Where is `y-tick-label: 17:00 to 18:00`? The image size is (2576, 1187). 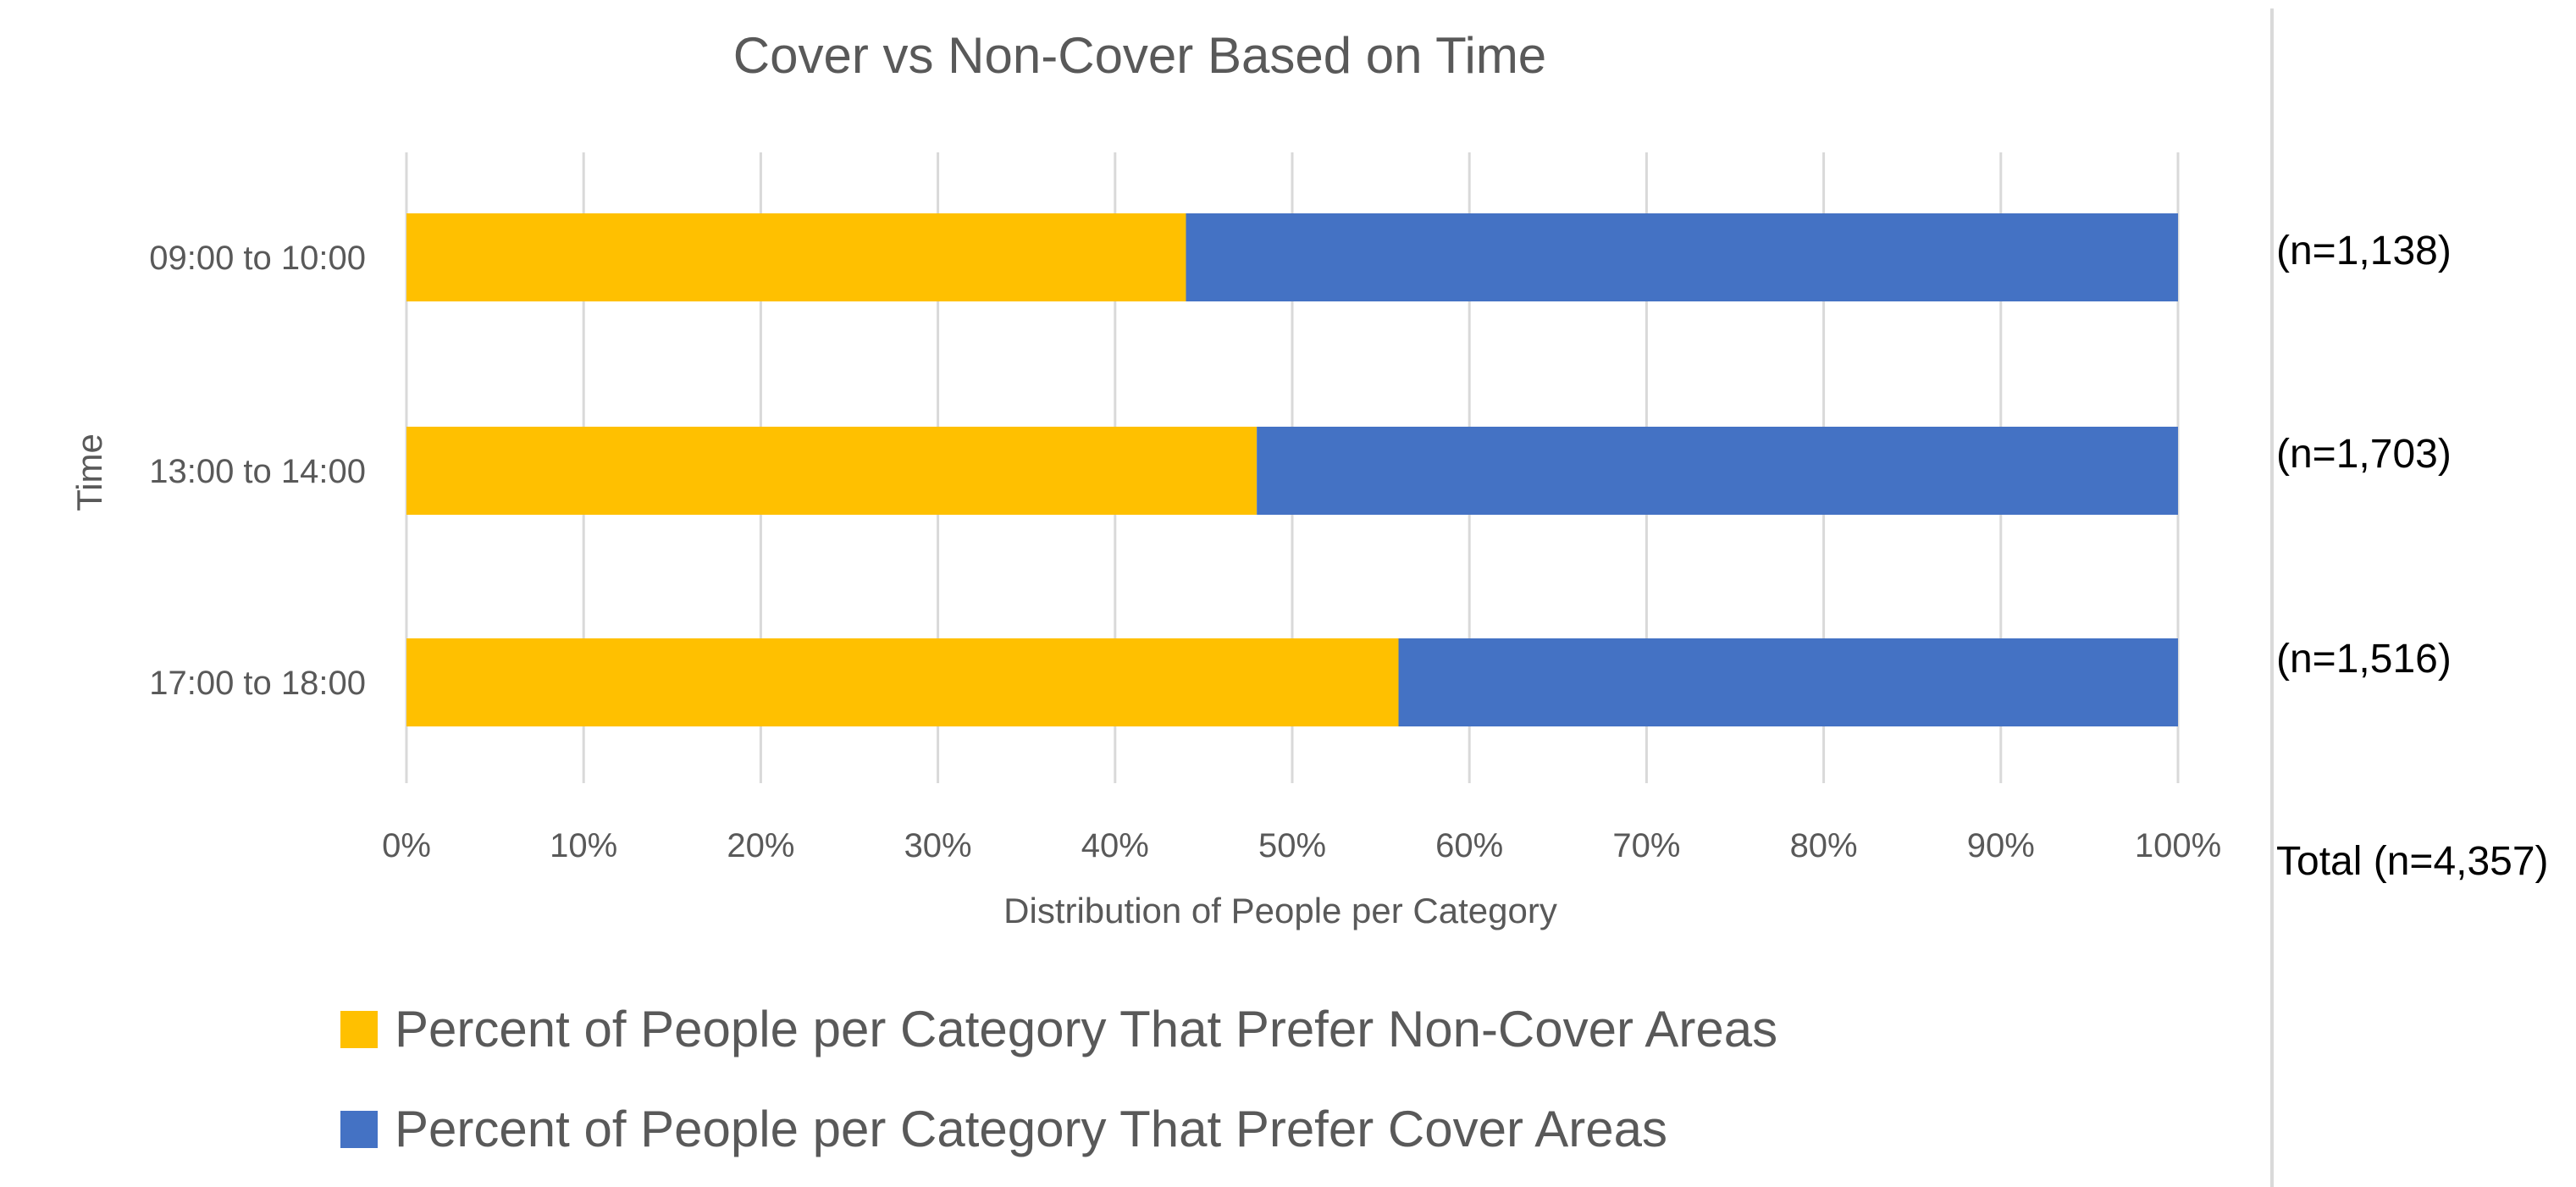 y-tick-label: 17:00 to 18:00 is located at coordinates (257, 683).